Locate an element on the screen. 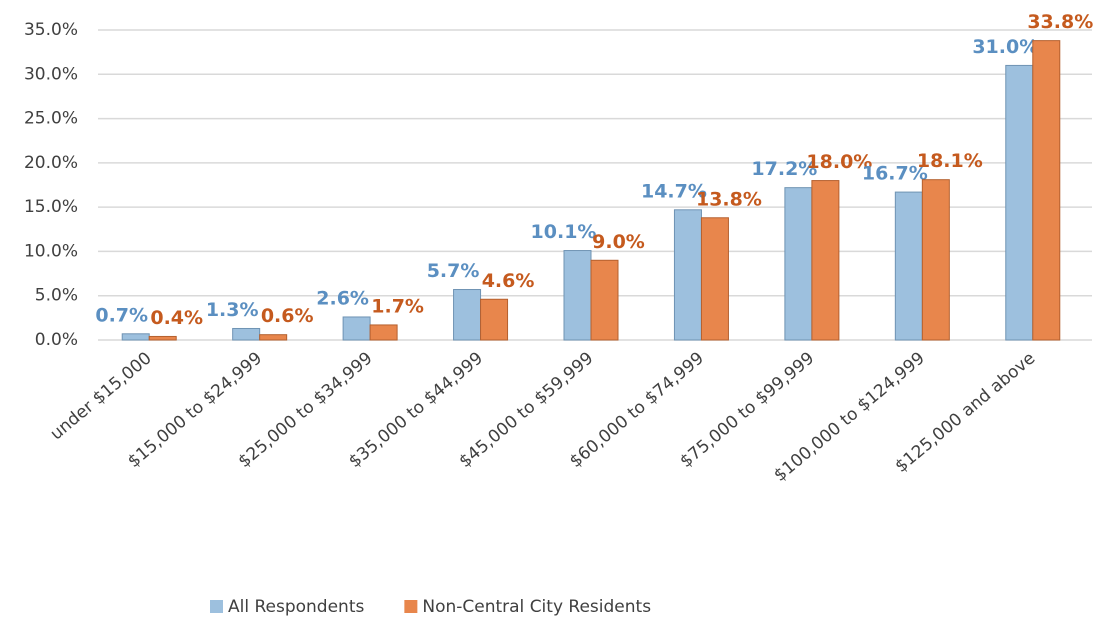 The image size is (1096, 626). value-label: 1.3% is located at coordinates (232, 310).